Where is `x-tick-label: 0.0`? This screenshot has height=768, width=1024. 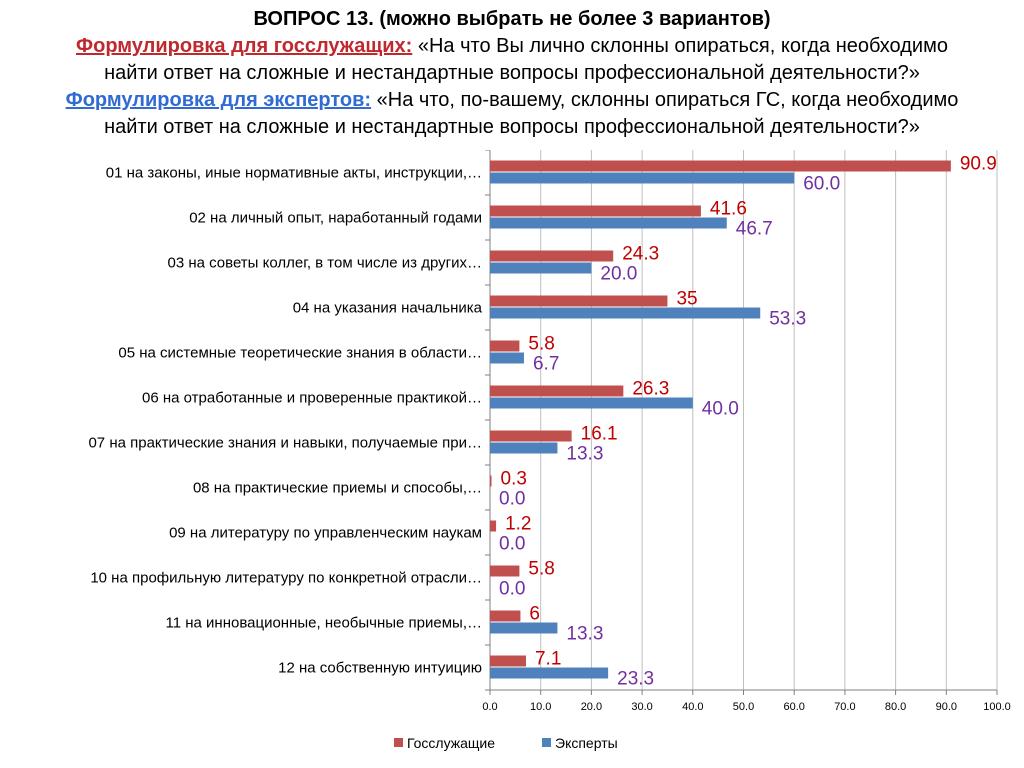 x-tick-label: 0.0 is located at coordinates (489, 707).